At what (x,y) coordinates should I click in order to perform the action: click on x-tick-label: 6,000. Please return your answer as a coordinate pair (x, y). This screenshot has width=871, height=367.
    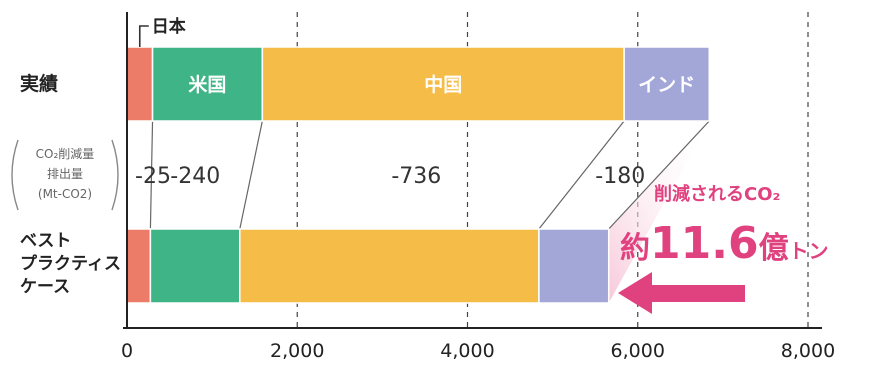
    Looking at the image, I should click on (638, 351).